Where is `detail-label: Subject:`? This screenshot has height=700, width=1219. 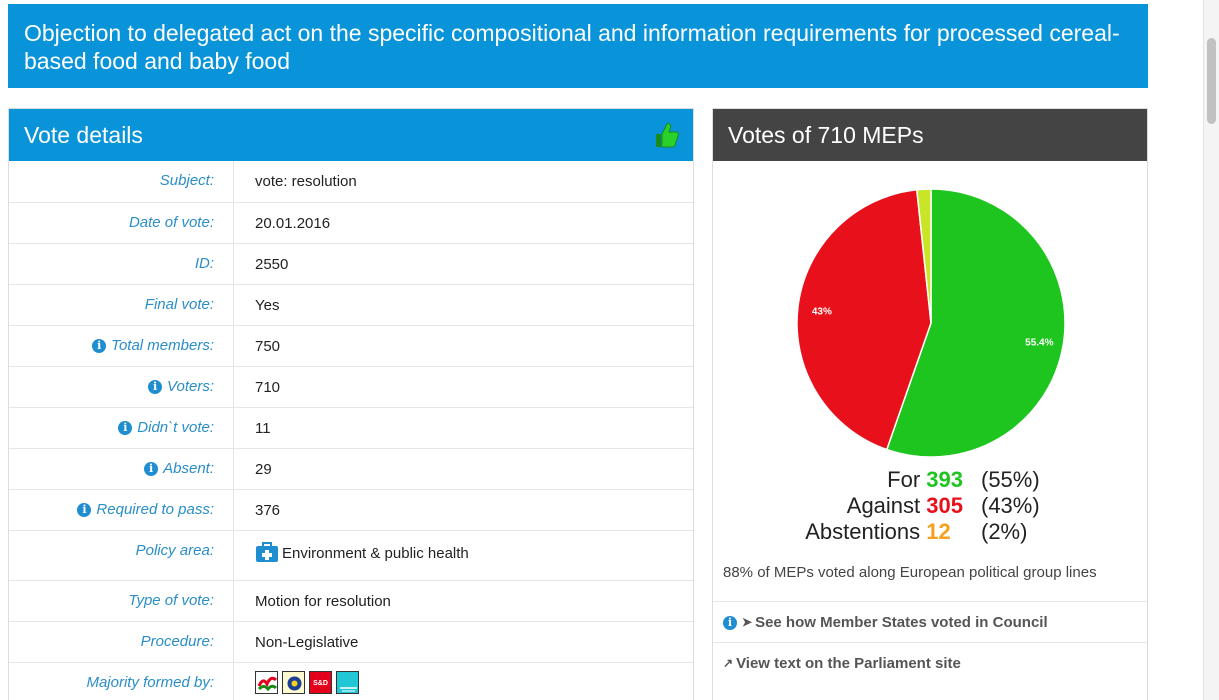
detail-label: Subject: is located at coordinates (121, 181).